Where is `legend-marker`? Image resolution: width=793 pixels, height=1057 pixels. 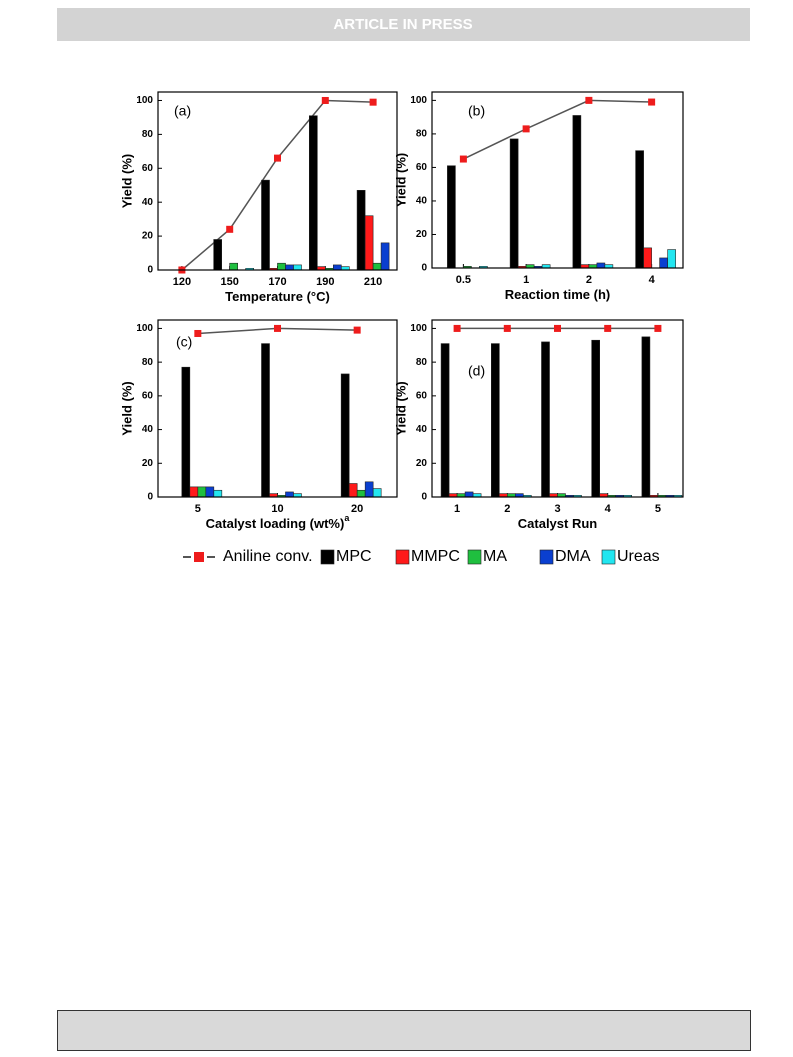 legend-marker is located at coordinates (199, 557).